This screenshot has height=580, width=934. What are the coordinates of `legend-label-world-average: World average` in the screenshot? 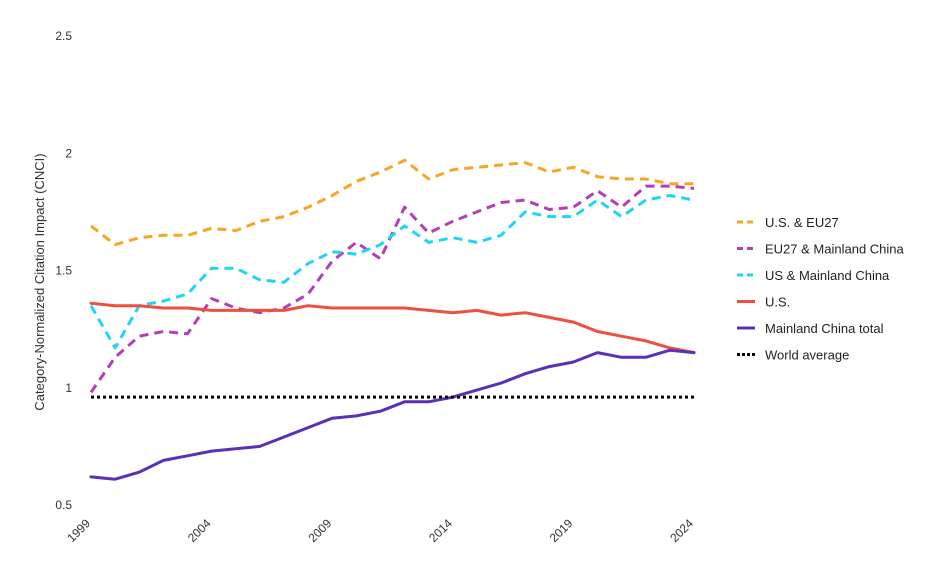 It's located at (807, 355).